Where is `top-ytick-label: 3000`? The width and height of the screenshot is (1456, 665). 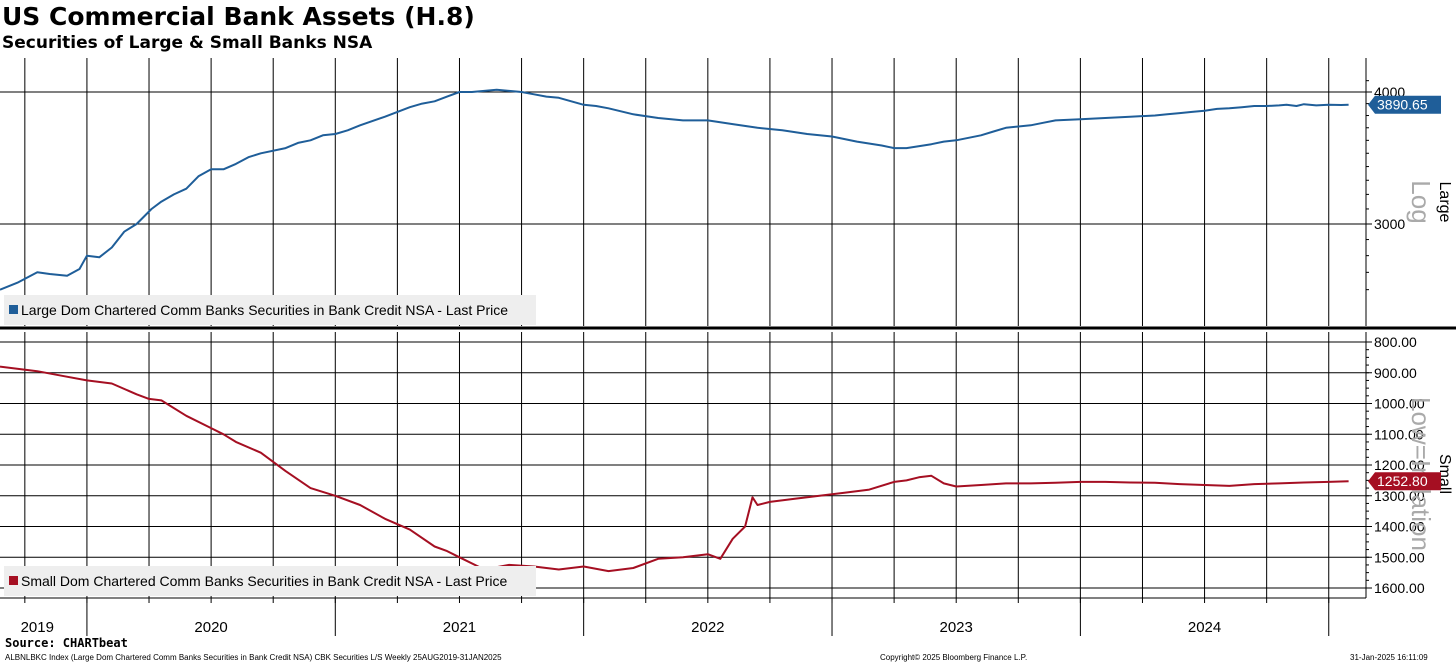
top-ytick-label: 3000 is located at coordinates (1389, 224).